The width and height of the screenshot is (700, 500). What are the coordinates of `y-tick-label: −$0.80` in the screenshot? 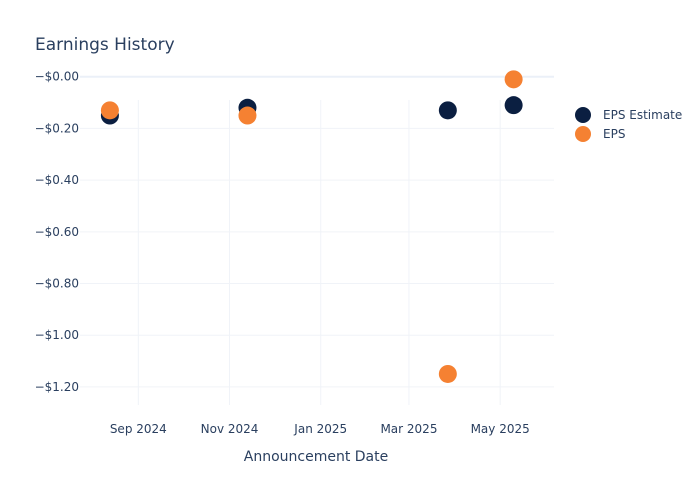 It's located at (57, 284).